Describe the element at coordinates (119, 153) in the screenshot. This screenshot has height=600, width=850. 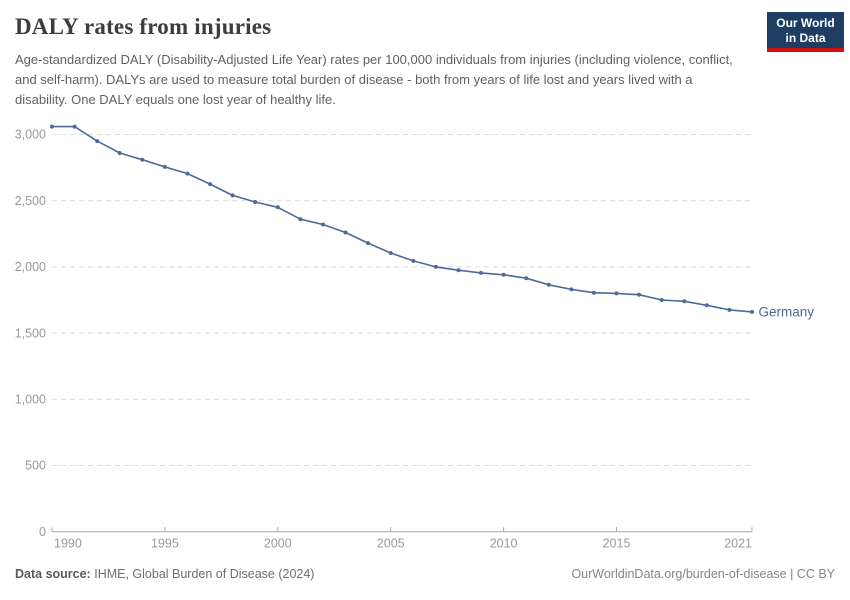
I see `data-point-1993` at that location.